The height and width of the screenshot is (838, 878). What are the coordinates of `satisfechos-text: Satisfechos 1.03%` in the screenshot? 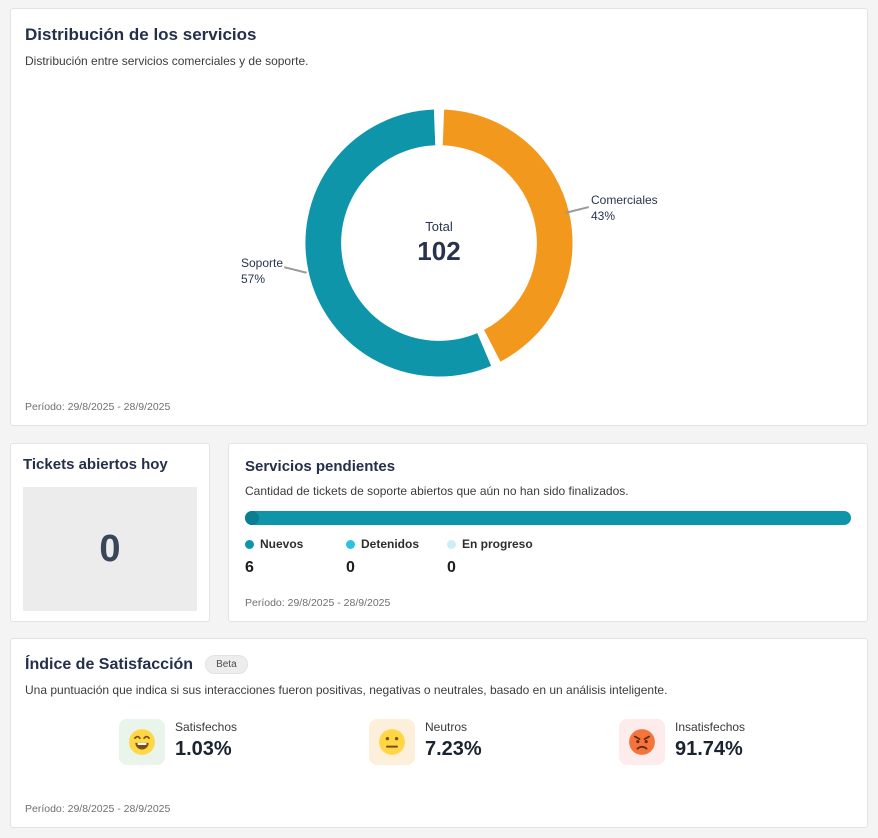 It's located at (206, 740).